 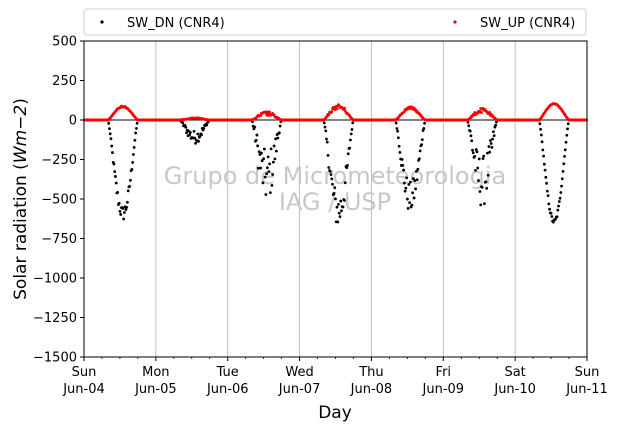 I want to click on x-tick-day-label: Thu, so click(x=370, y=372).